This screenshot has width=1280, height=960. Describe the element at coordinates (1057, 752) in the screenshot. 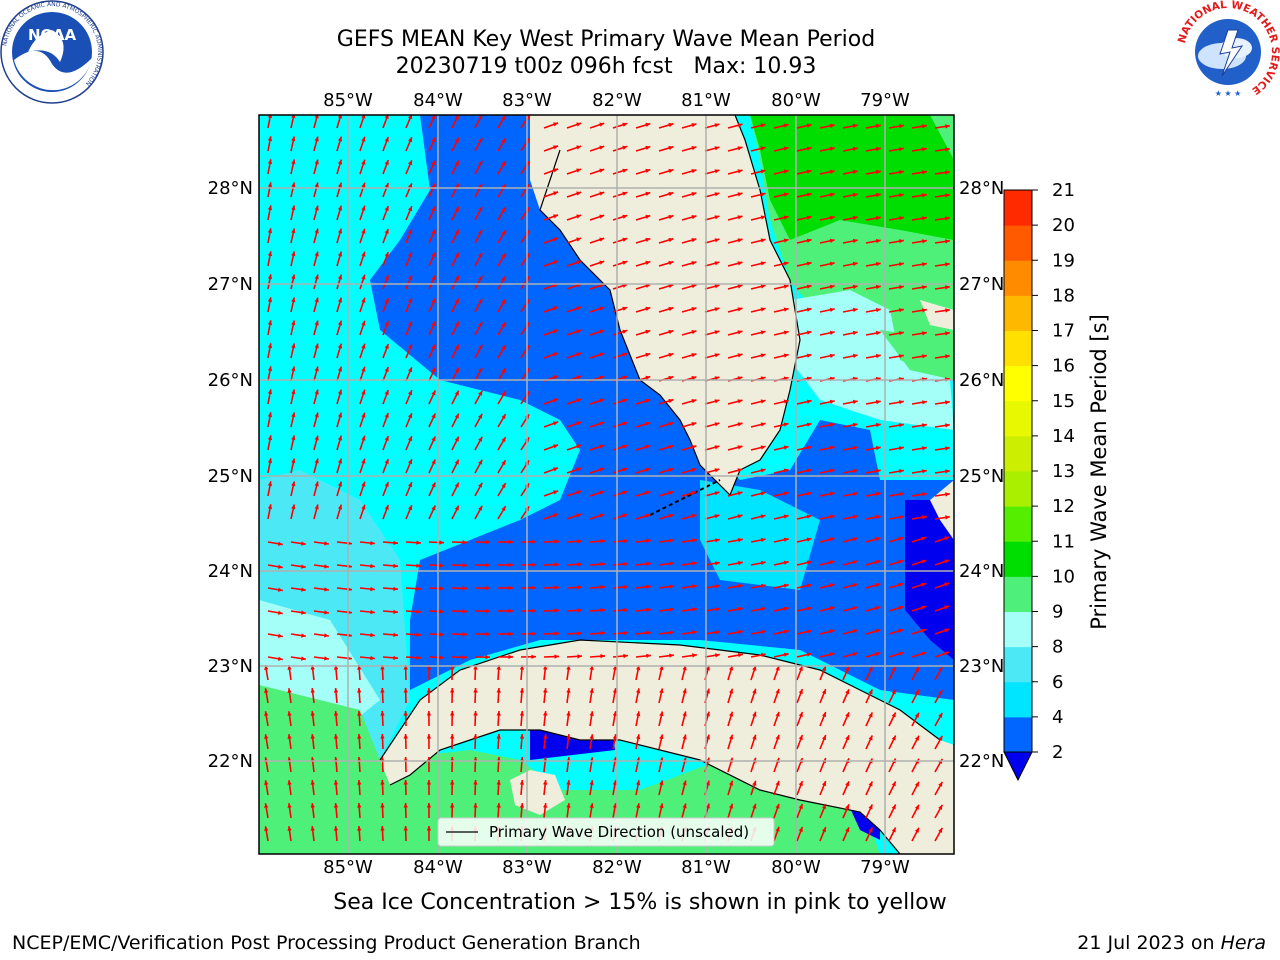

I see `colorbar-tick-label: 2` at that location.